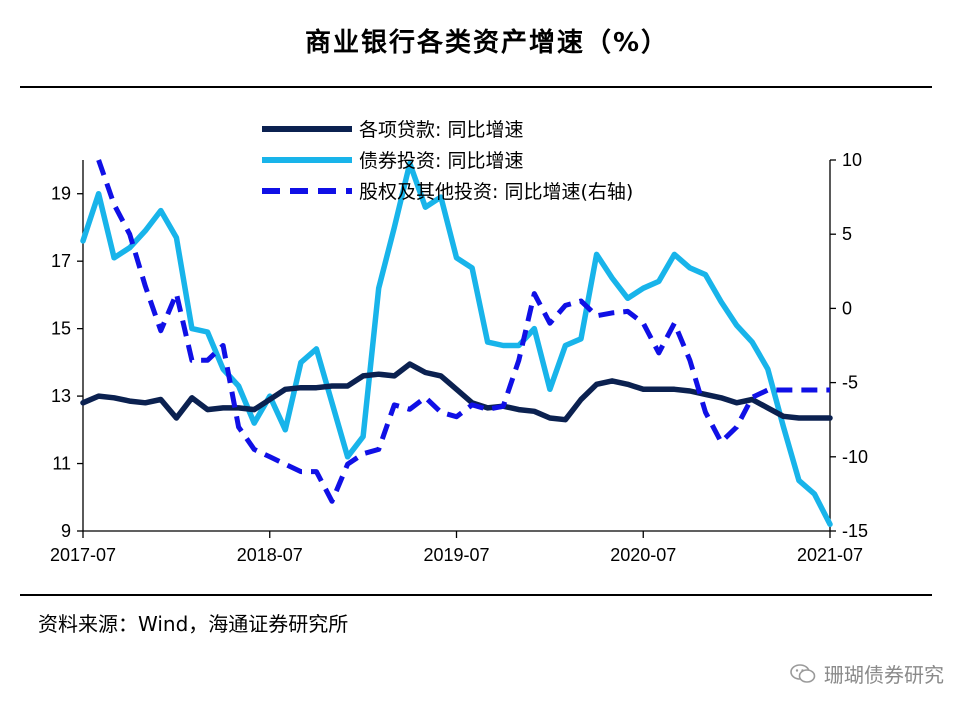  Describe the element at coordinates (487, 43) in the screenshot. I see `chart-title: 商业银行各类资产增速（%）` at that location.